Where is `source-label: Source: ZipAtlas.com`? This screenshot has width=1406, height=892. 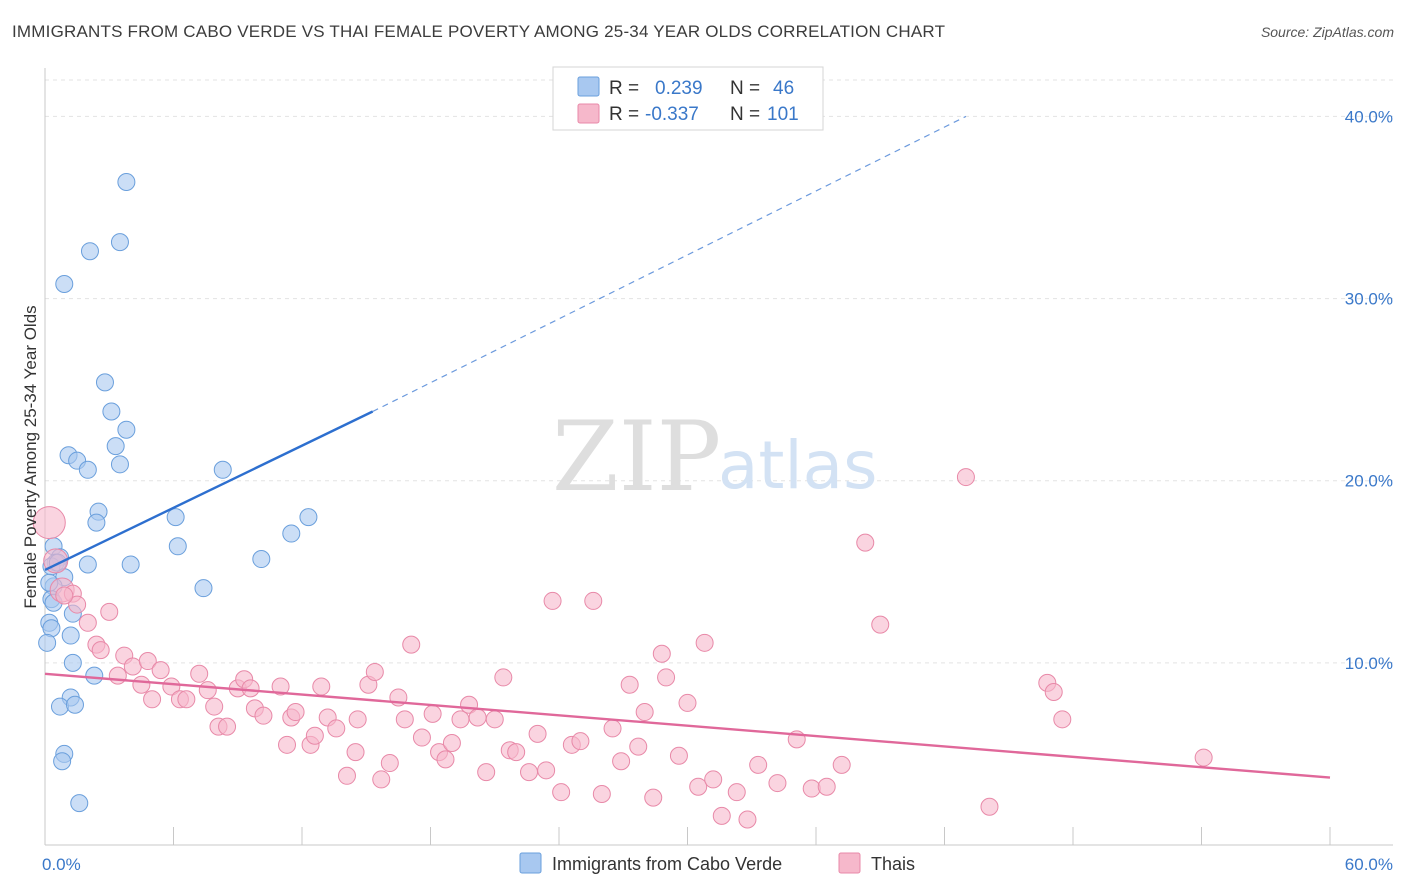 source-label: Source: ZipAtlas.com is located at coordinates (1327, 32).